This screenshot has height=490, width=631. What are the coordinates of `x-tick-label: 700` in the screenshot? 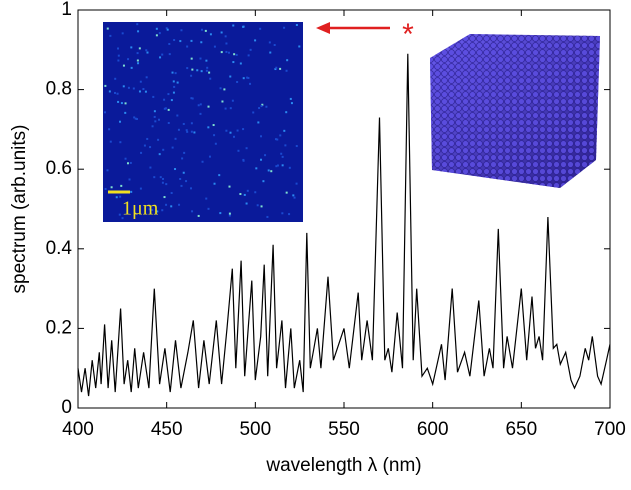 It's located at (610, 429).